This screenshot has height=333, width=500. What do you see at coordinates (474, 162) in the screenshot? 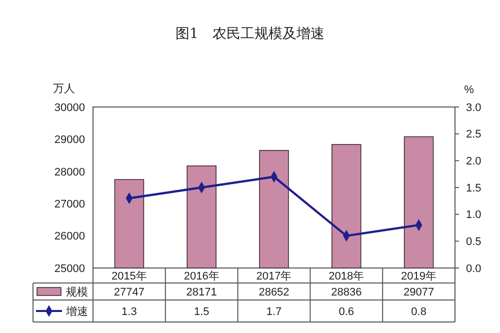
I see `y2-tick-label: 2.0` at bounding box center [474, 162].